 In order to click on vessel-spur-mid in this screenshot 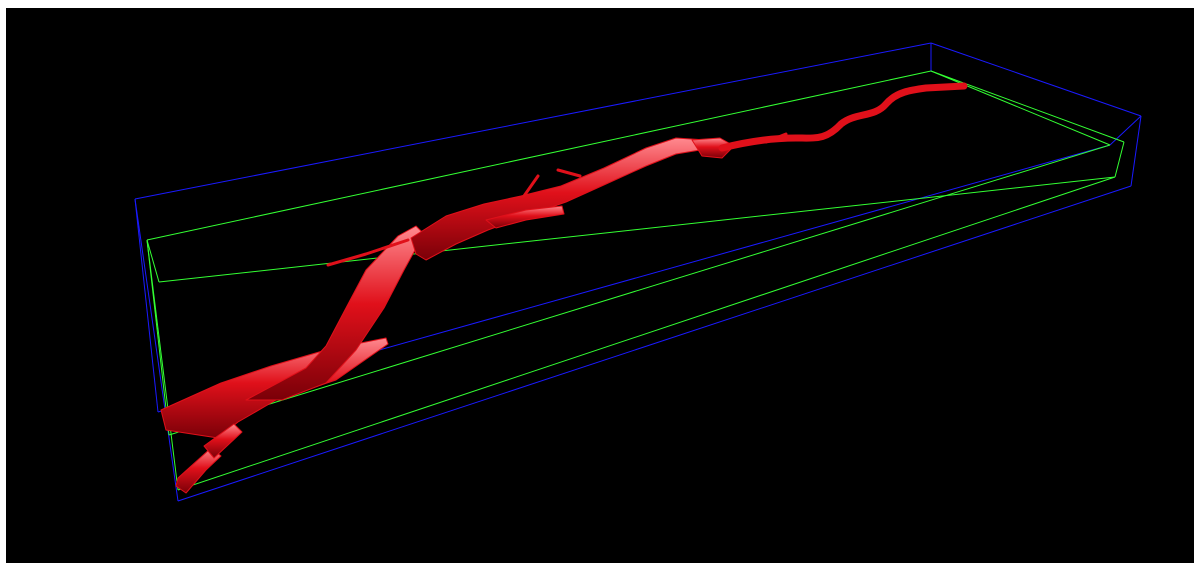, I will do `click(531, 186)`.